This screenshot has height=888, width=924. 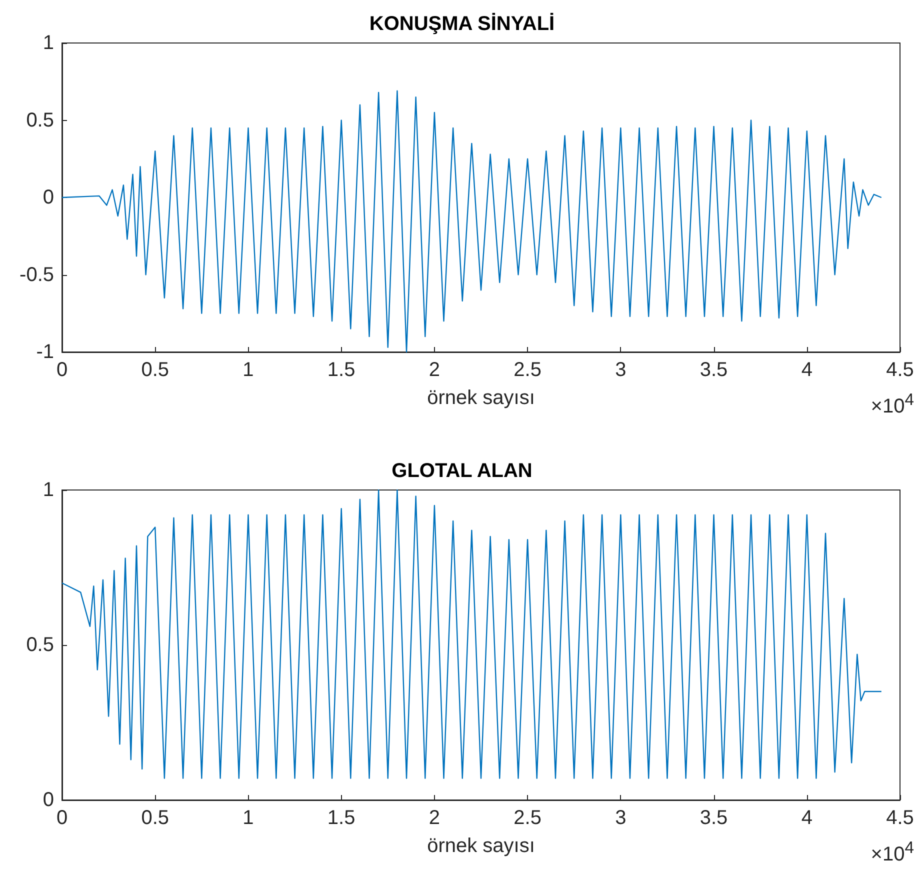 I want to click on y-tick-label: -1, so click(x=45, y=352).